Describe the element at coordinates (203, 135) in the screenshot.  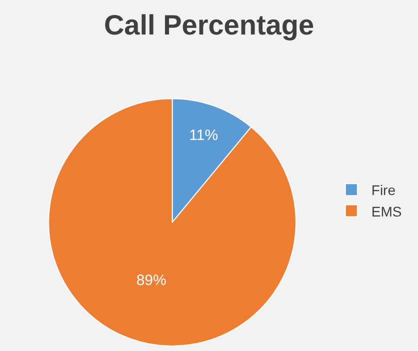
I see `data-label: 11%` at that location.